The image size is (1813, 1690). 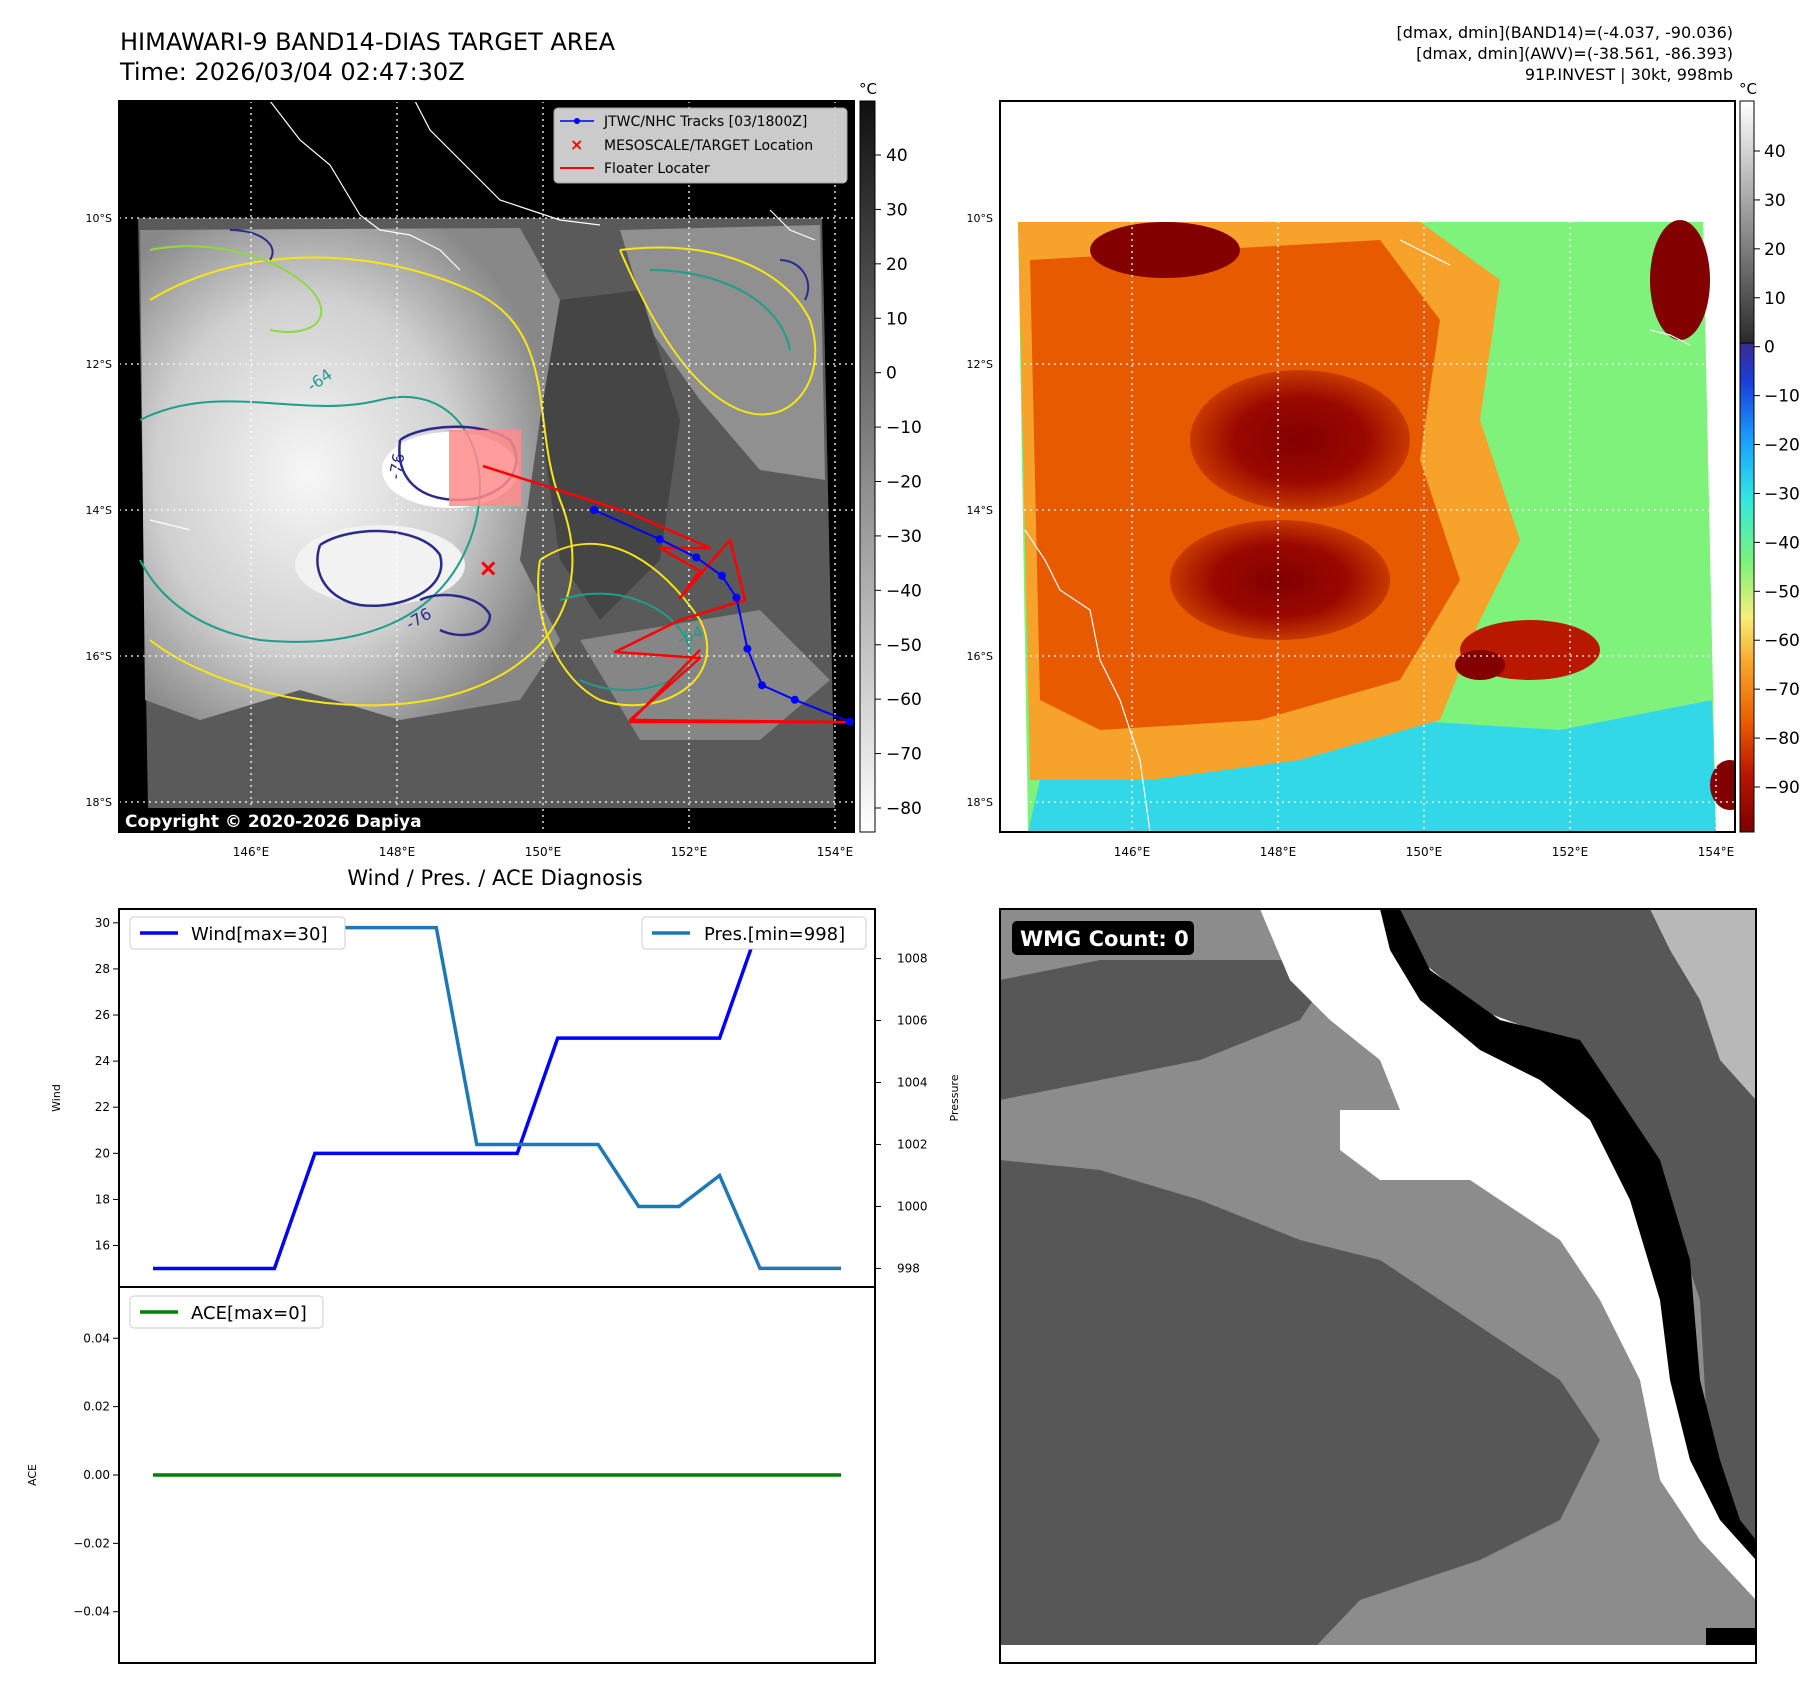 I want to click on pressure-tick-label: 1004, so click(x=912, y=1083).